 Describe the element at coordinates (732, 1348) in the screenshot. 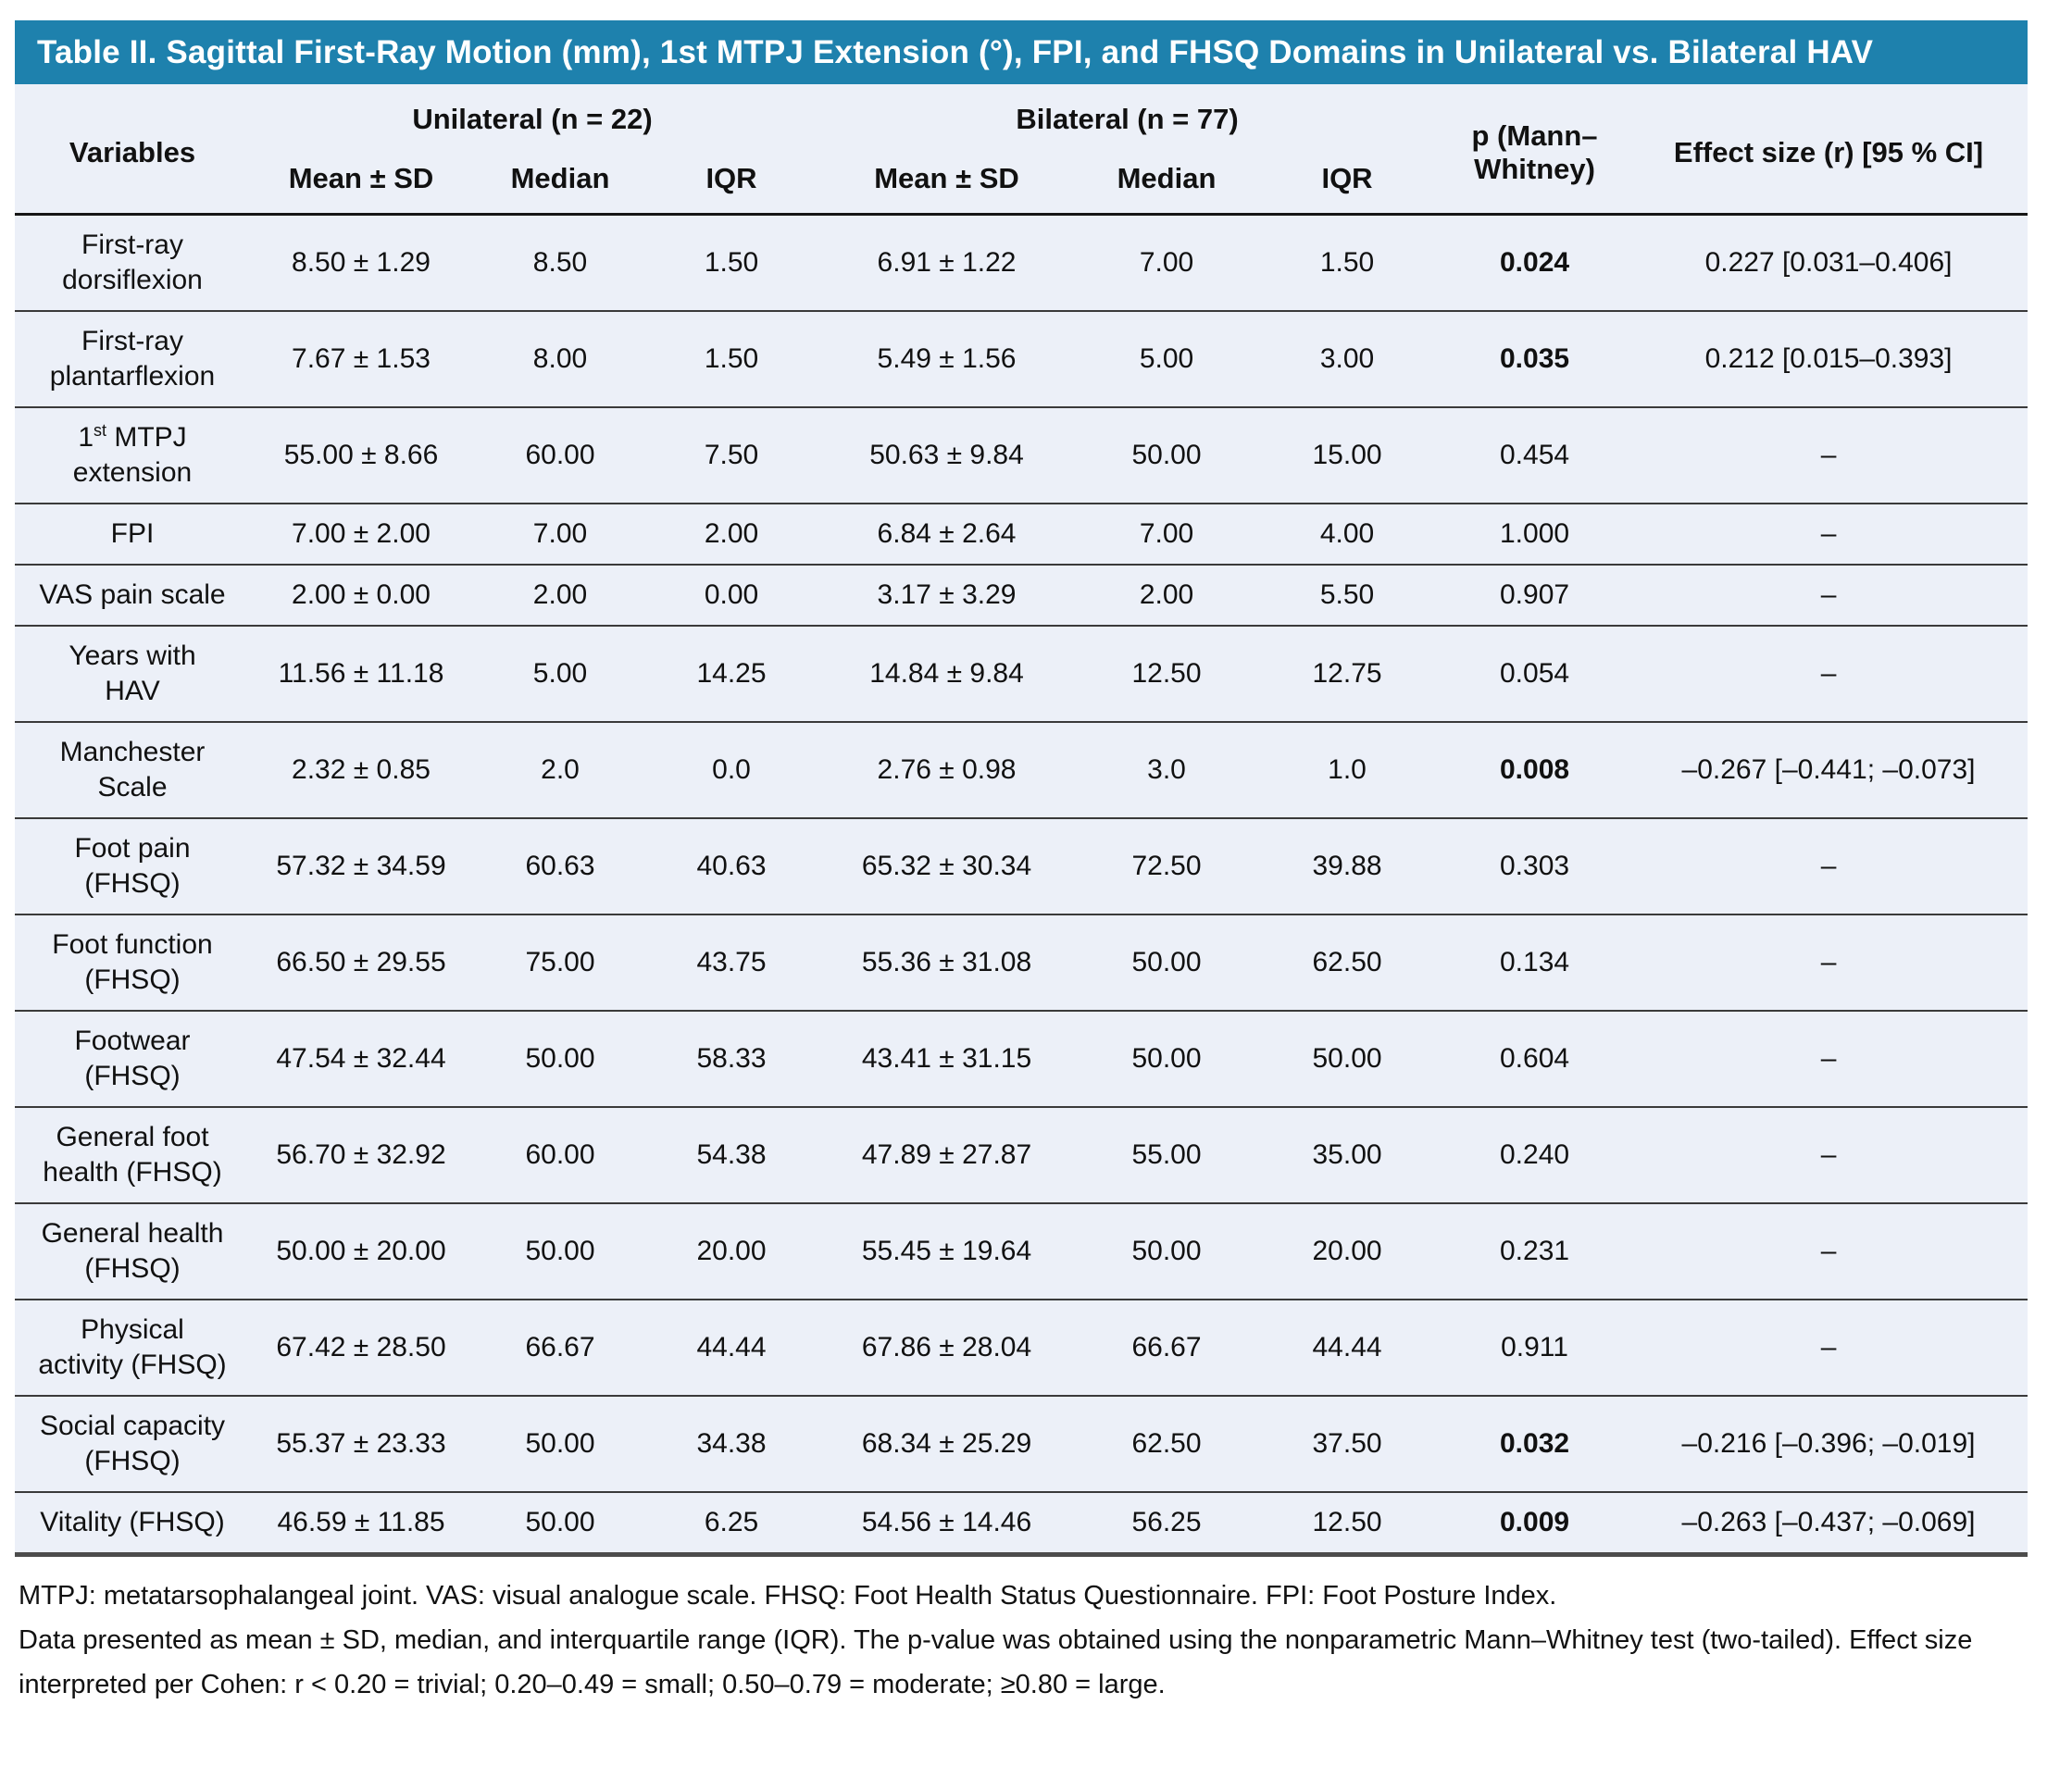

I see `uni-iqr-cell: 44.44` at that location.